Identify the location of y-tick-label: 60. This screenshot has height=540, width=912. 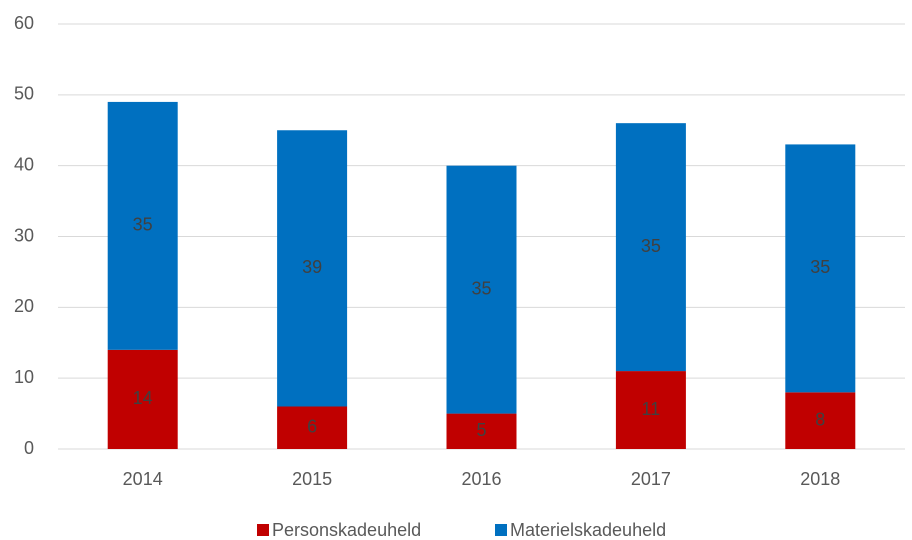
(24, 23).